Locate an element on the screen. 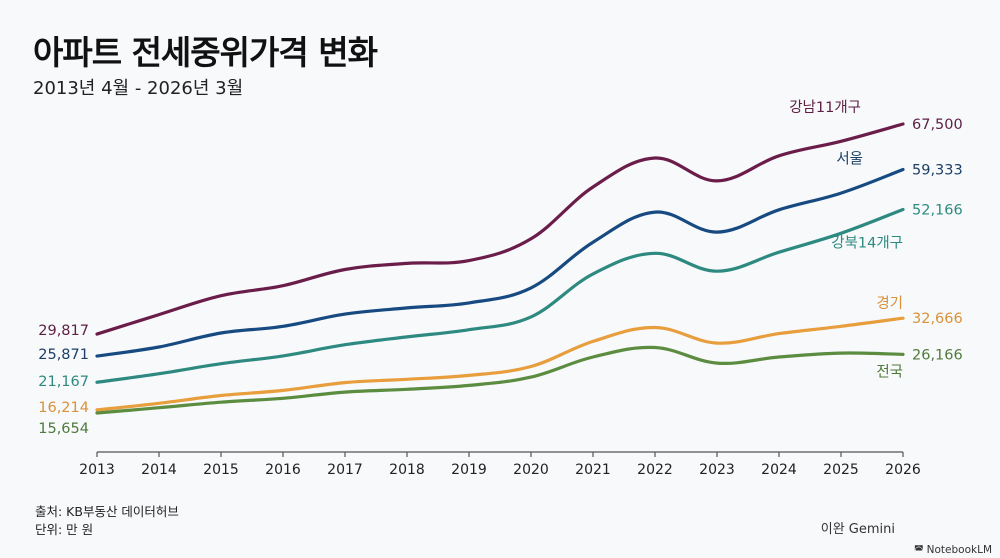 This screenshot has width=1000, height=558. series-1-start-label: 25,871 is located at coordinates (63, 355).